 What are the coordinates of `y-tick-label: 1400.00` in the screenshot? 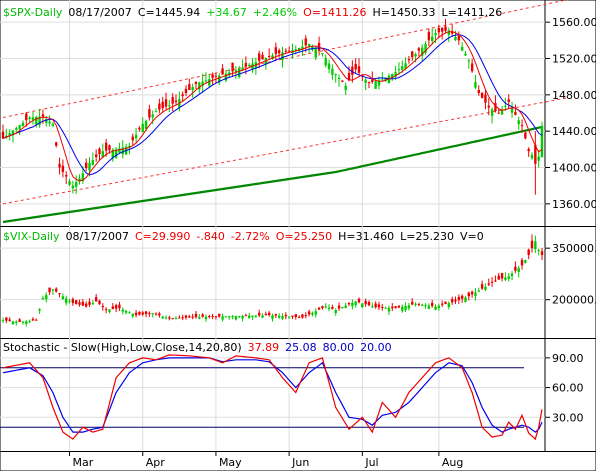 It's located at (574, 168).